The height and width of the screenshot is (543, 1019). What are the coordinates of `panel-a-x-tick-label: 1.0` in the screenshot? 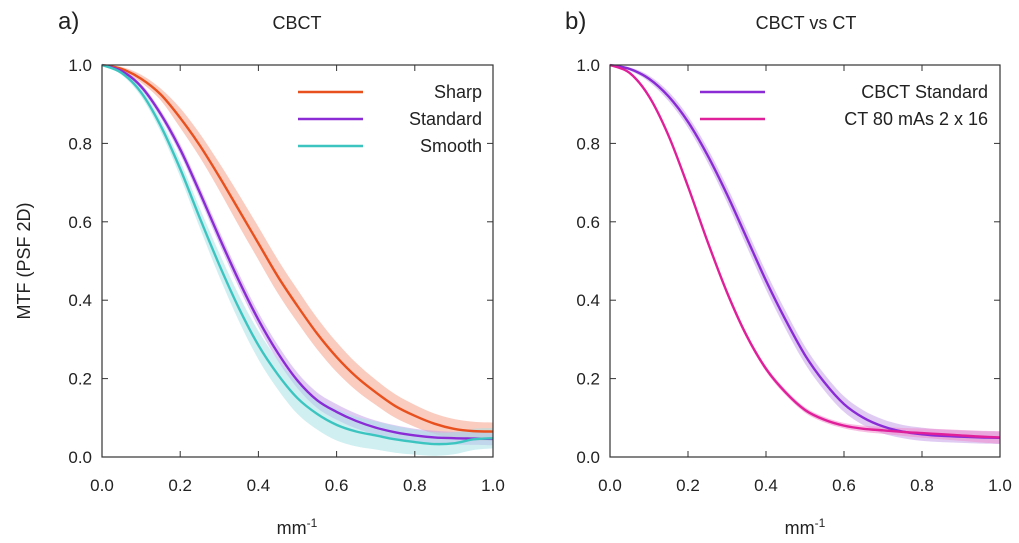 It's located at (493, 485).